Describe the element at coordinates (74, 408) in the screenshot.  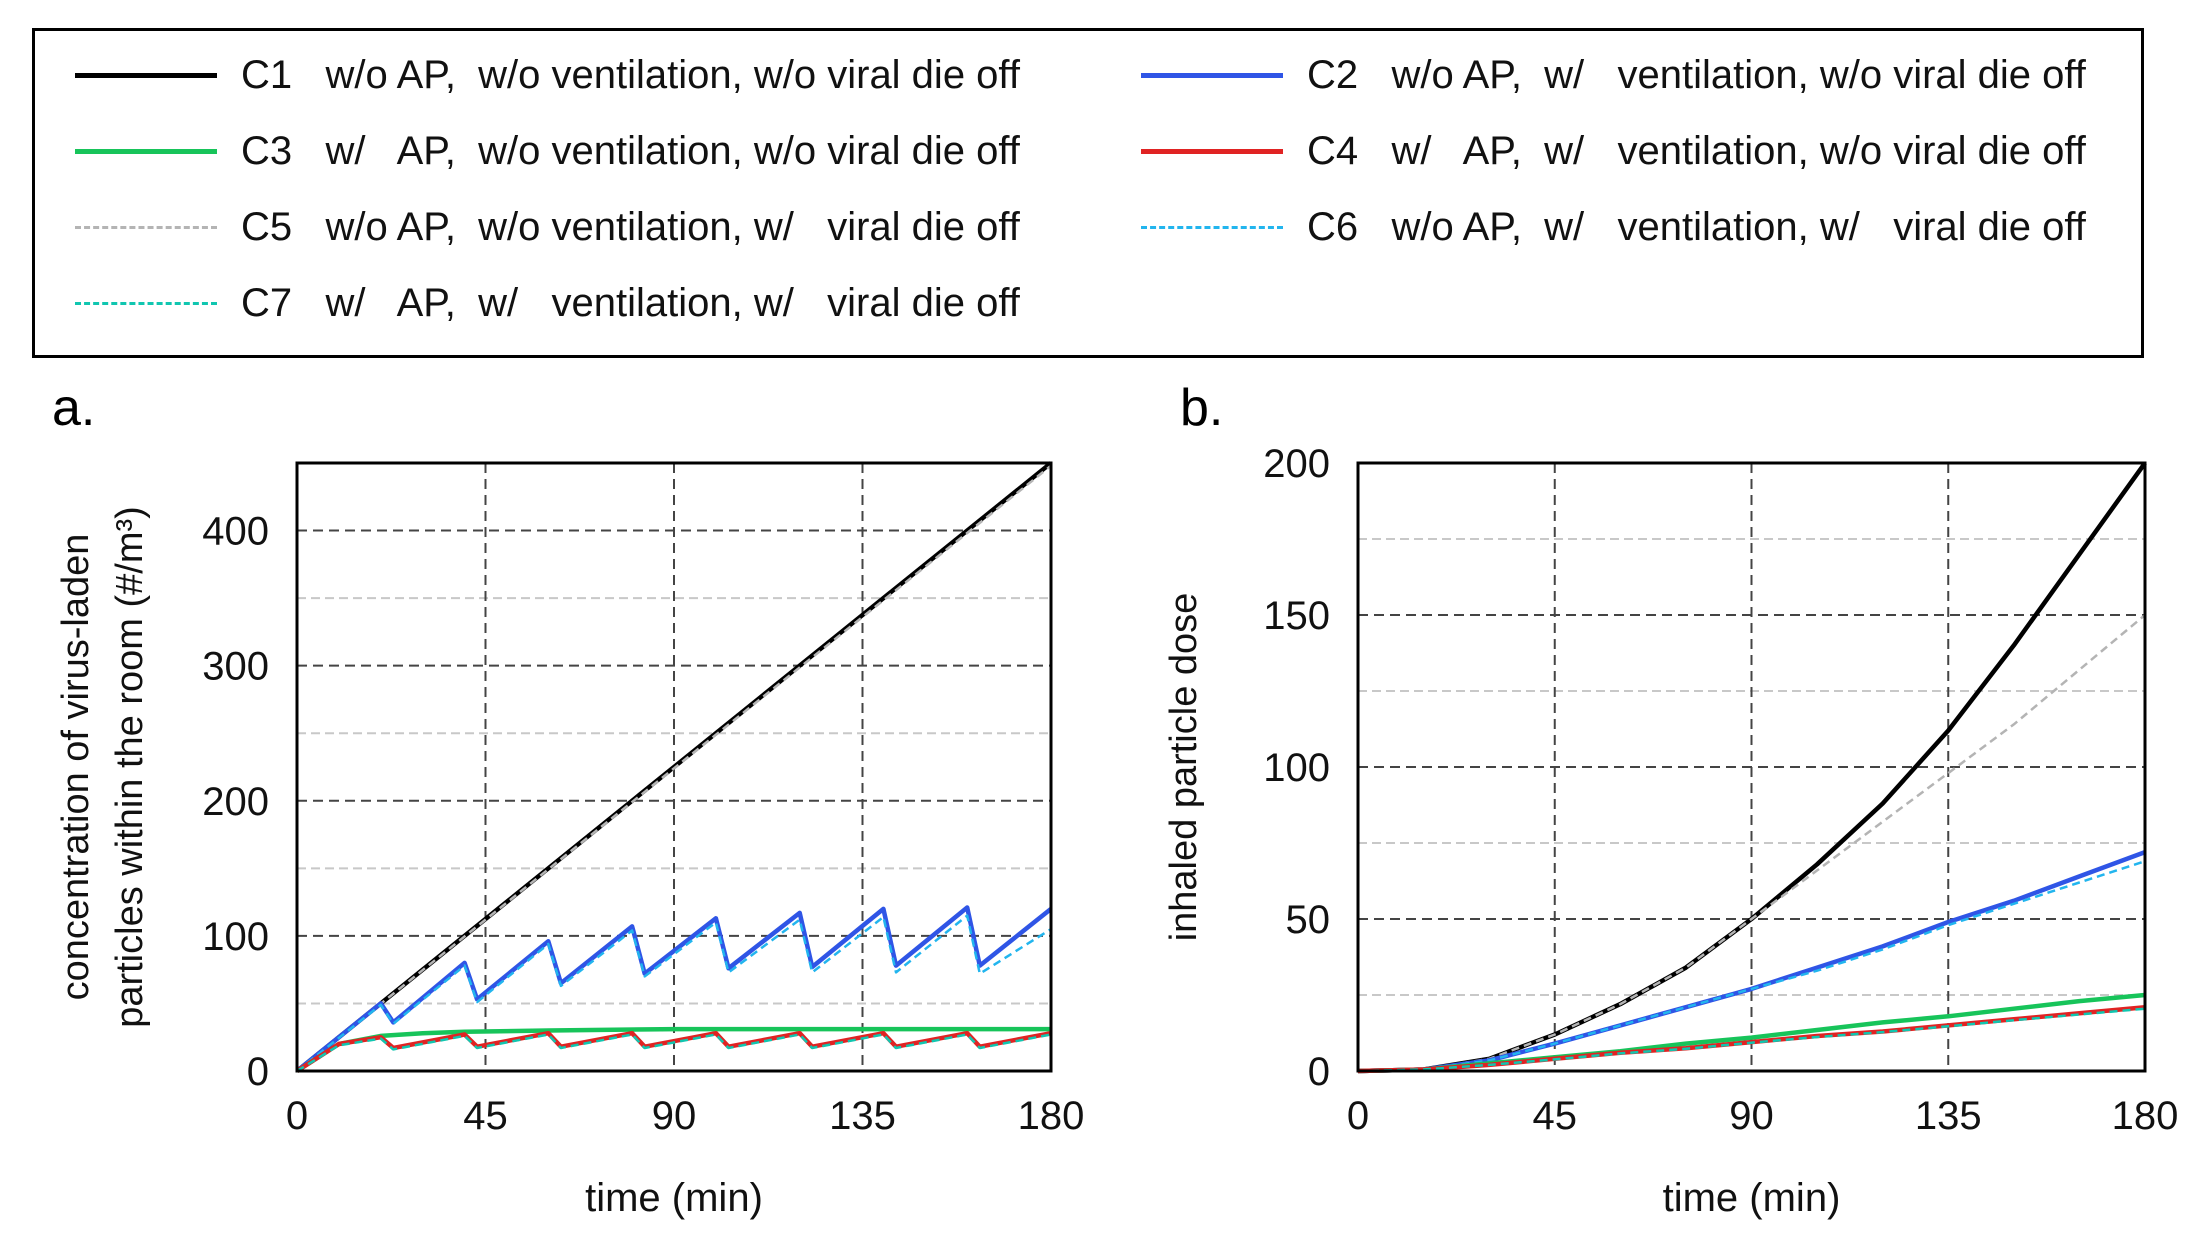
I see `panel-label-a: a.` at that location.